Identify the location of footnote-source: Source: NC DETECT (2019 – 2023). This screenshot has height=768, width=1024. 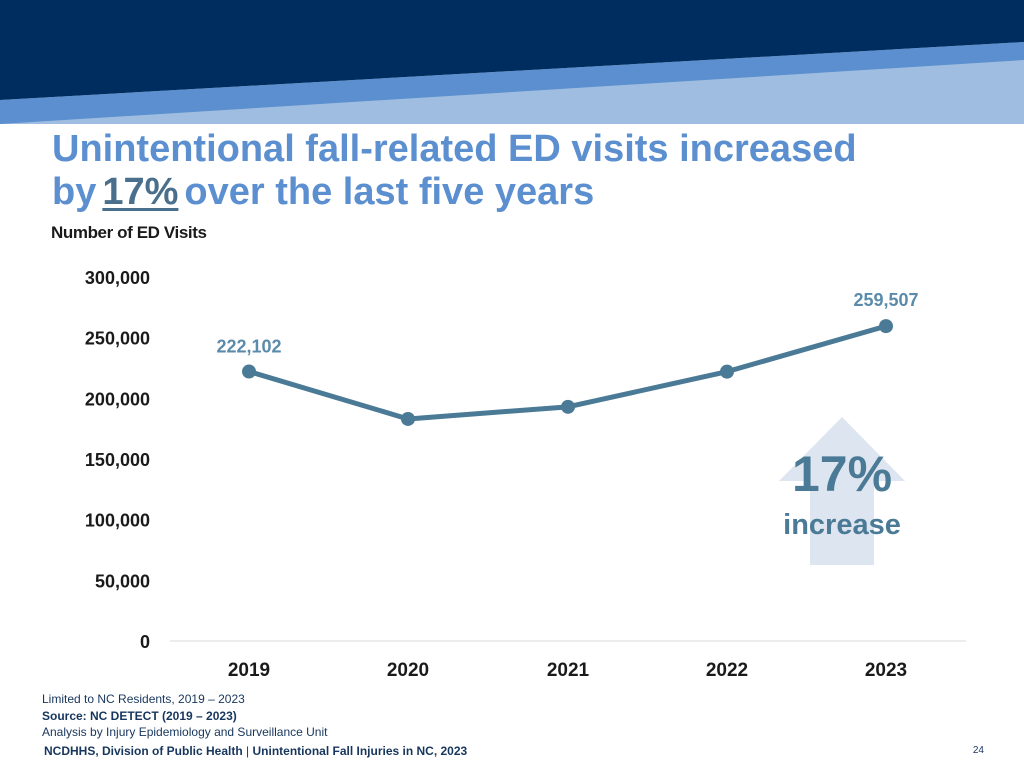
(139, 715).